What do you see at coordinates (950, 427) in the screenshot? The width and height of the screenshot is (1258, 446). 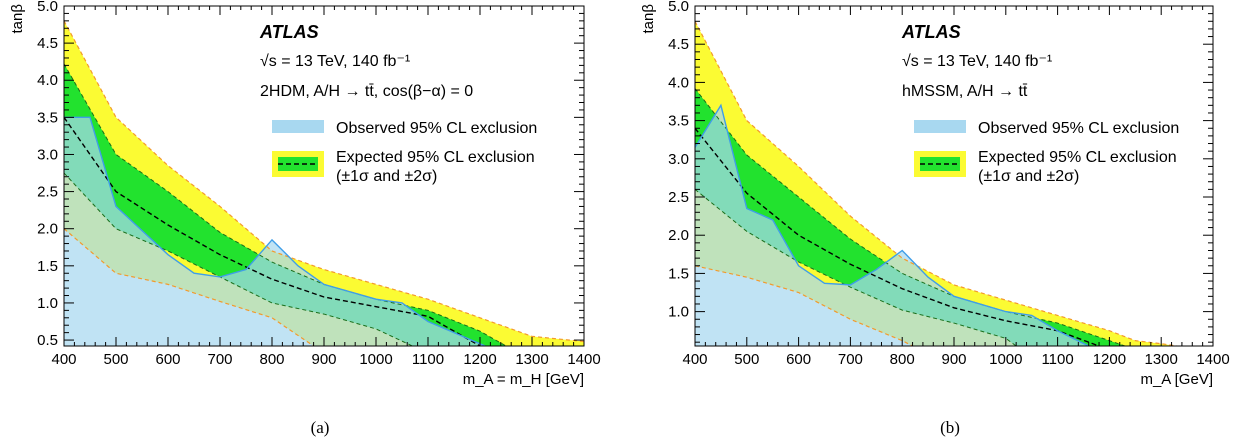 I see `panel-caption: (b)` at bounding box center [950, 427].